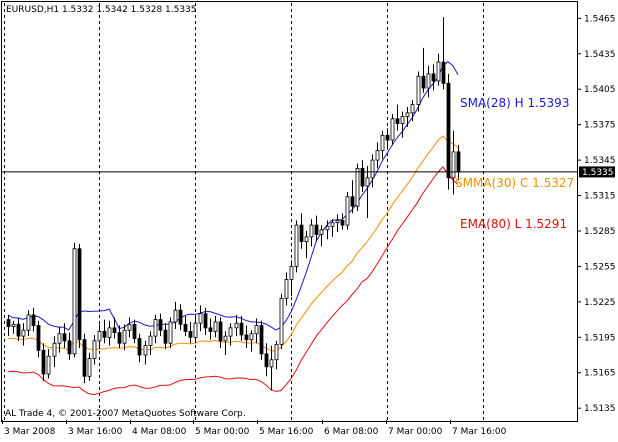 The width and height of the screenshot is (618, 442). What do you see at coordinates (514, 103) in the screenshot?
I see `sma-label: SMA(28) H 1.5393` at bounding box center [514, 103].